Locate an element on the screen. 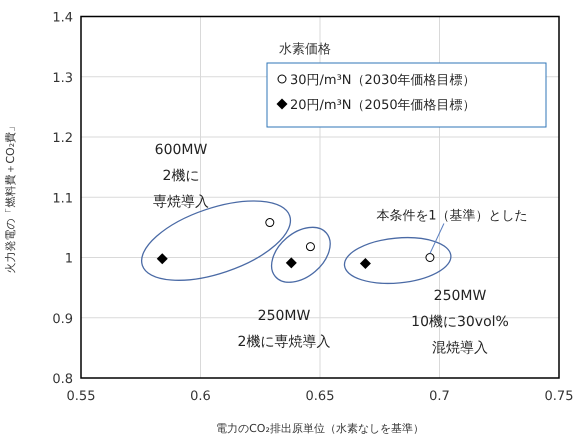 This screenshot has width=586, height=438. y-tick-label: 1.1 is located at coordinates (62, 198).